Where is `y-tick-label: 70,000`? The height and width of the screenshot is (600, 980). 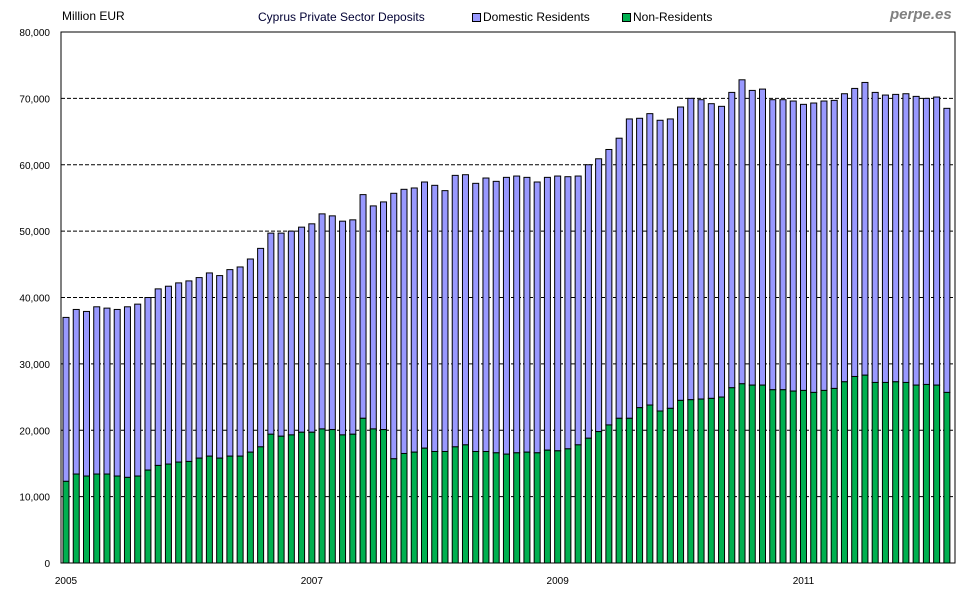
y-tick-label: 70,000 is located at coordinates (34, 99).